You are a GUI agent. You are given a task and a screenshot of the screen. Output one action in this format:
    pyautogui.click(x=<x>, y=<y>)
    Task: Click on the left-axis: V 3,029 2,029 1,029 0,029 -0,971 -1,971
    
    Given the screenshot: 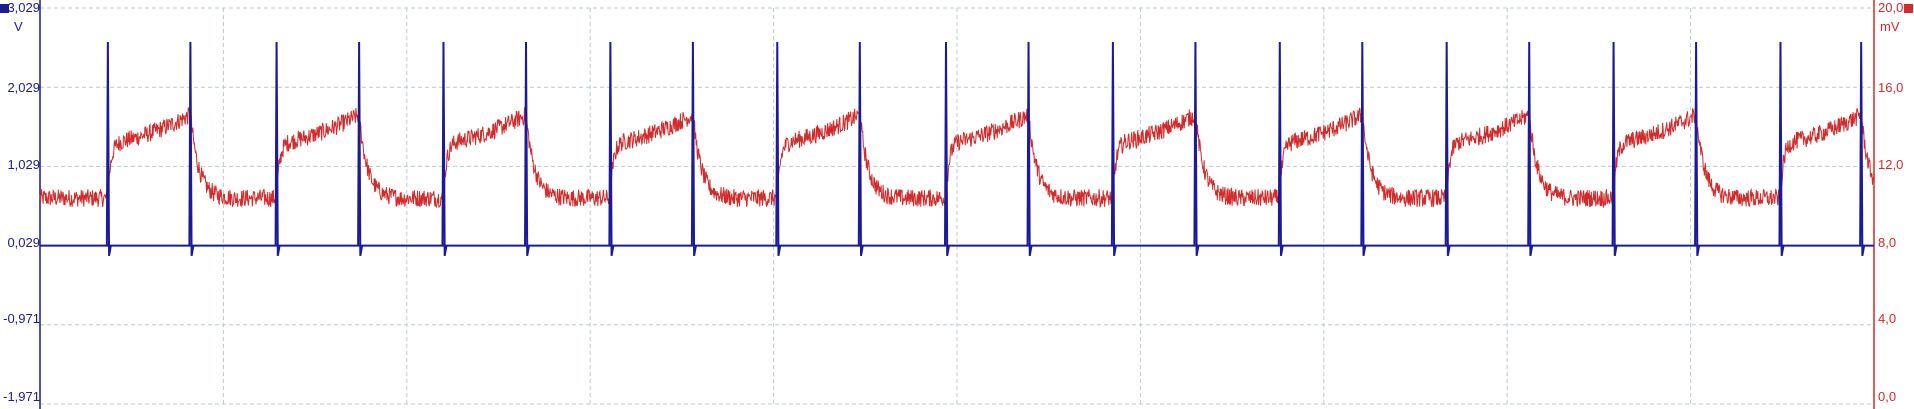 What is the action you would take?
    pyautogui.click(x=20, y=202)
    